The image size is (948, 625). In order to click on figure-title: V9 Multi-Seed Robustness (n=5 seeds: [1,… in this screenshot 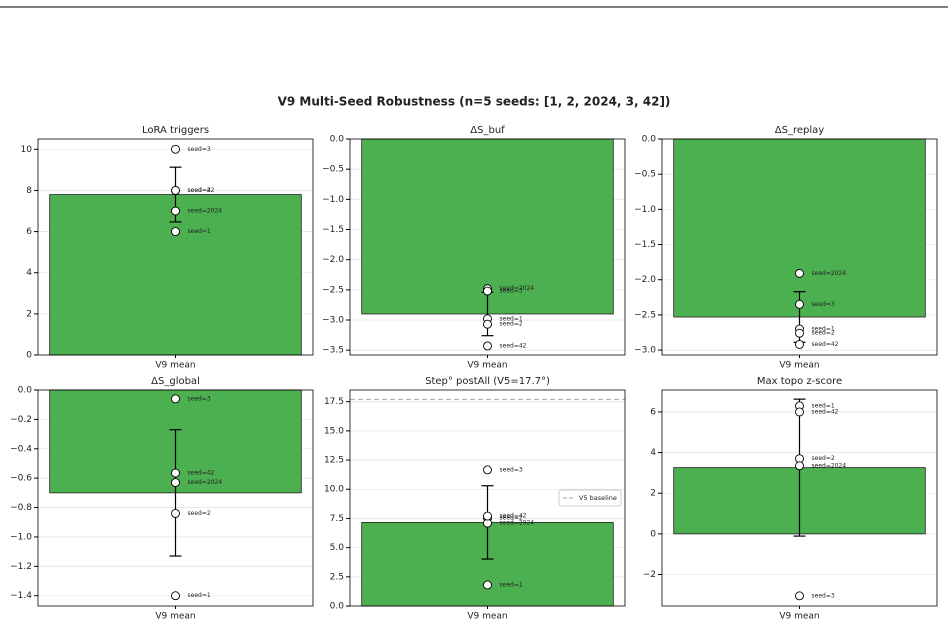, I will do `click(474, 102)`.